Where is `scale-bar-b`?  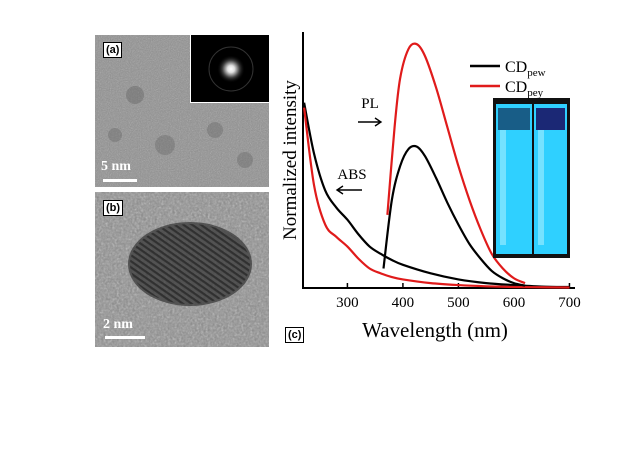
scale-bar-b is located at coordinates (125, 337).